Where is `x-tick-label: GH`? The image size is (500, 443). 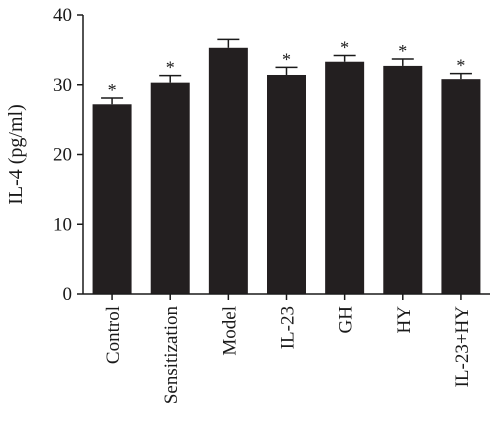 x-tick-label: GH is located at coordinates (346, 320).